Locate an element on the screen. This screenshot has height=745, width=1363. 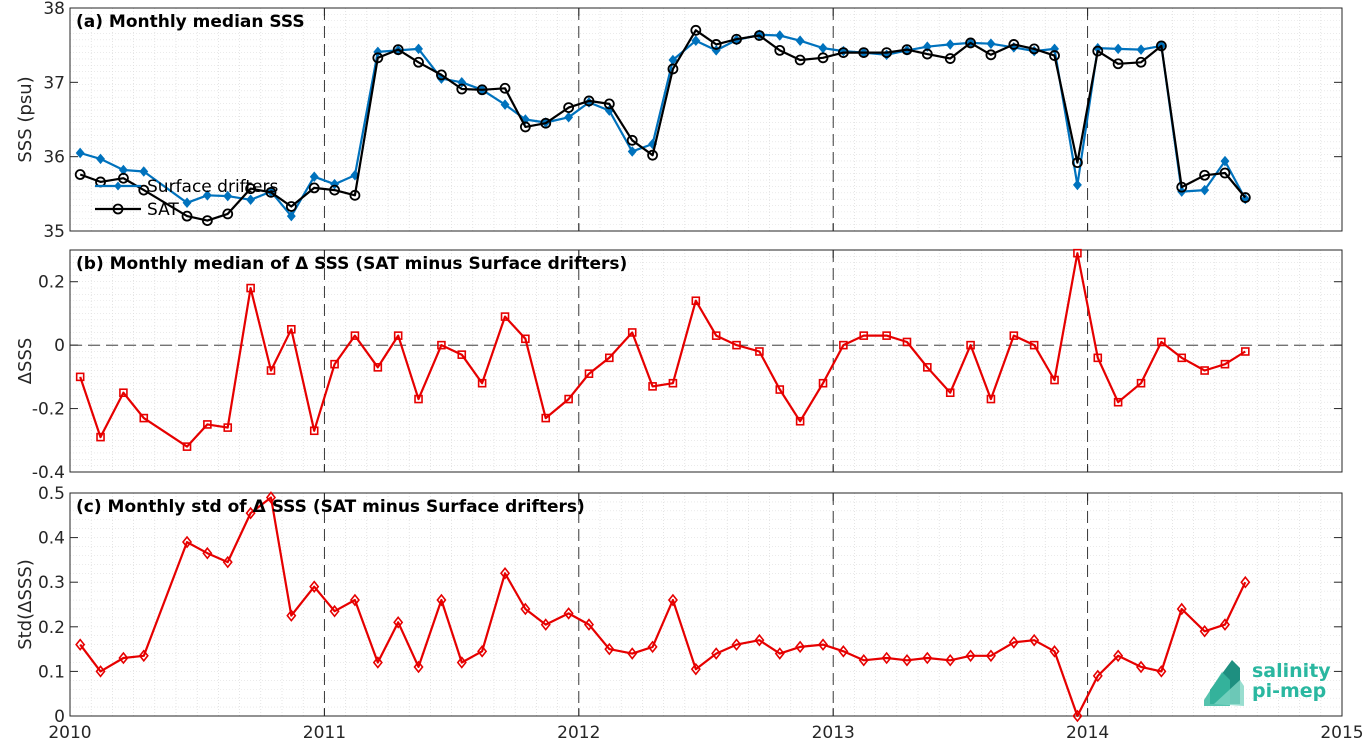
x-tick-label: 2012 is located at coordinates (578, 733).